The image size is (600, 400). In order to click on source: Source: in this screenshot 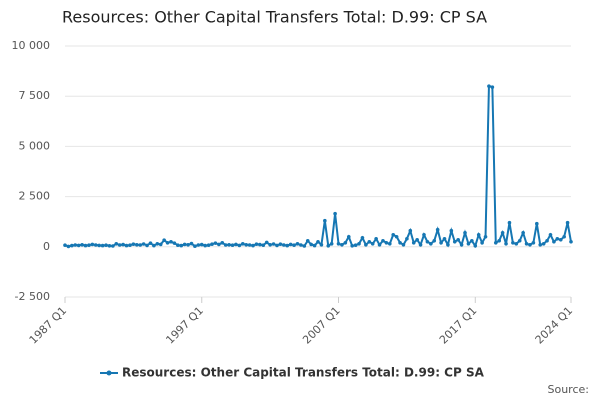, I will do `click(569, 389)`.